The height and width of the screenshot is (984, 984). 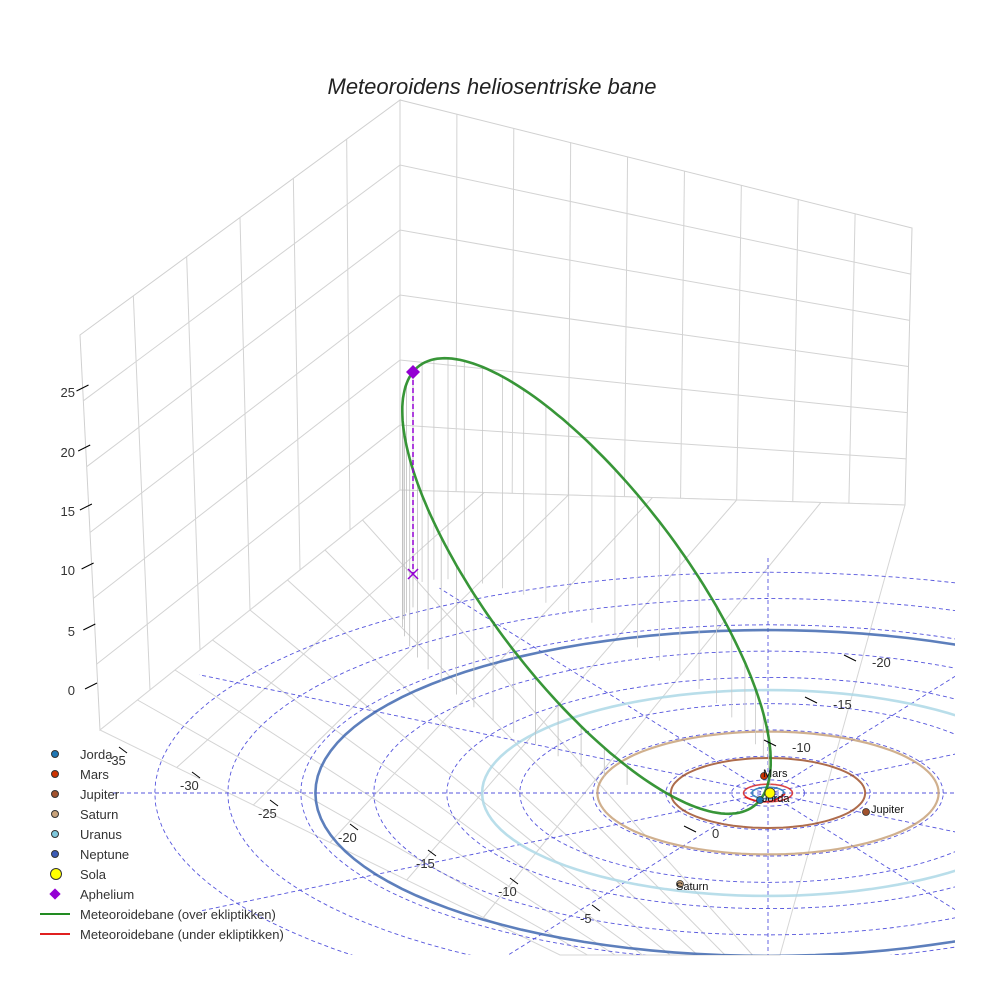 I want to click on x-tick-label: -35, so click(x=116, y=760).